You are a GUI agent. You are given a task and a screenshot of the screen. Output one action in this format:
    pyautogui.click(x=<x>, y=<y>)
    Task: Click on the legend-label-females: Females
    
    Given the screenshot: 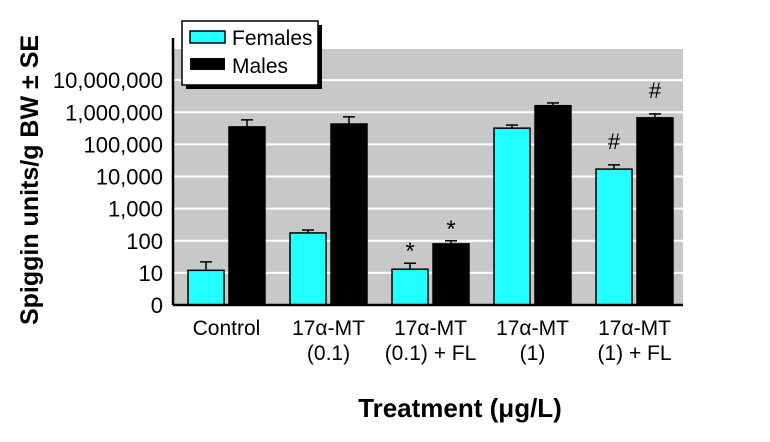 What is the action you would take?
    pyautogui.click(x=272, y=38)
    